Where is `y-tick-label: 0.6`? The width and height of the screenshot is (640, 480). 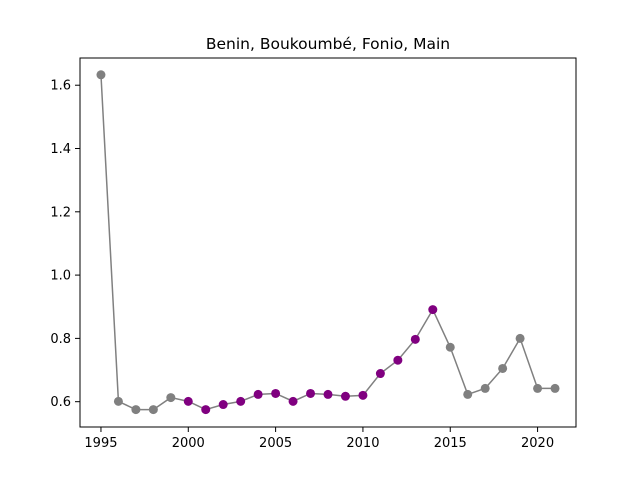 y-tick-label: 0.6 is located at coordinates (60, 402).